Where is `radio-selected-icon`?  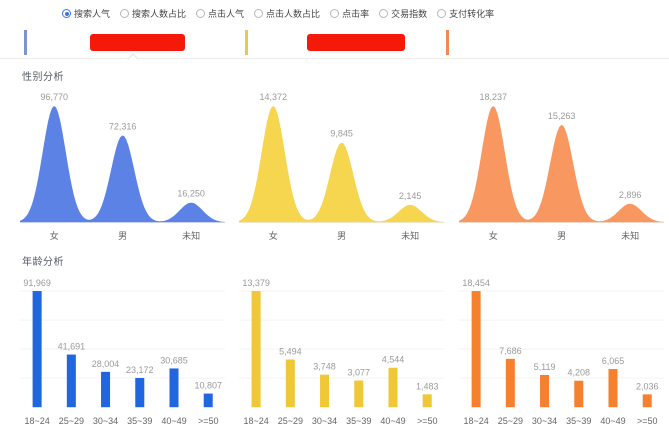
radio-selected-icon is located at coordinates (66, 13).